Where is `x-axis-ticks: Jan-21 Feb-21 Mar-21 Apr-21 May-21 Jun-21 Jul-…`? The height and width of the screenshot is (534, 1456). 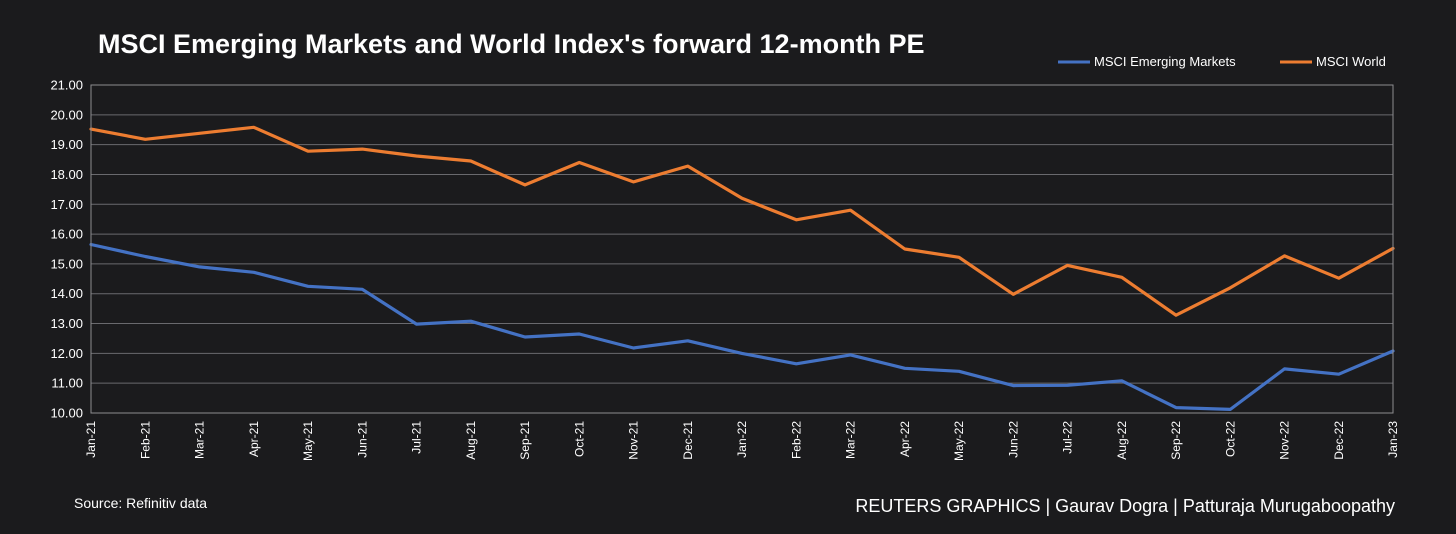 x-axis-ticks: Jan-21 Feb-21 Mar-21 Apr-21 May-21 Jun-21 Jul-… is located at coordinates (742, 441).